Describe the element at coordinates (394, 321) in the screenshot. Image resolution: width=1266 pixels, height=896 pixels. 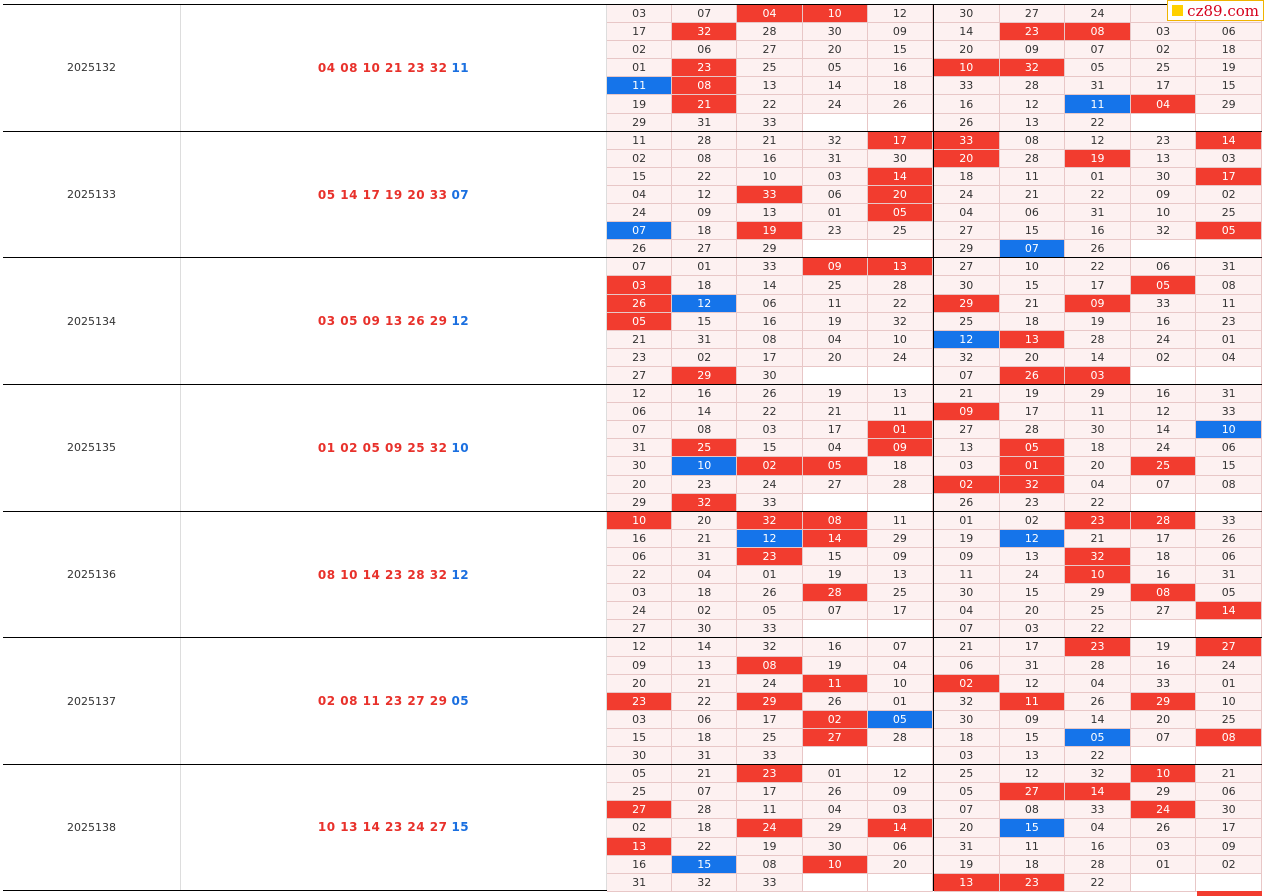
I see `winning-numbers: 03 05 09 13 26 29 12` at that location.